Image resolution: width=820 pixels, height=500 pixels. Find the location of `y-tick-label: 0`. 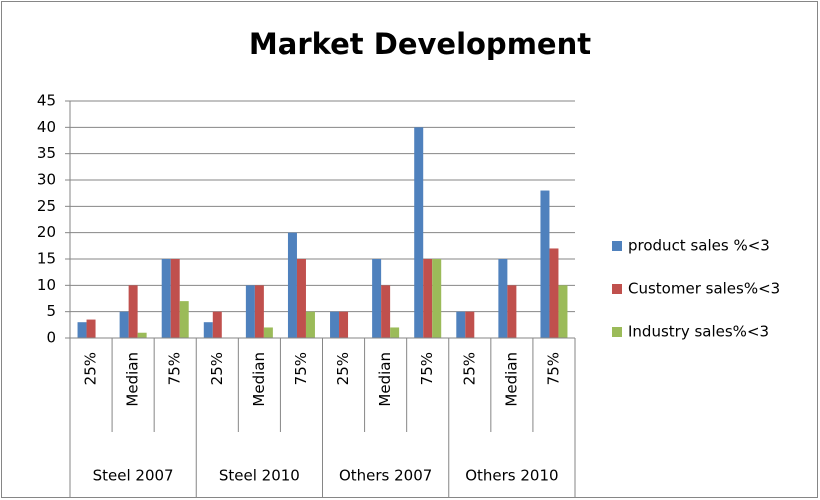

y-tick-label: 0 is located at coordinates (51, 338).